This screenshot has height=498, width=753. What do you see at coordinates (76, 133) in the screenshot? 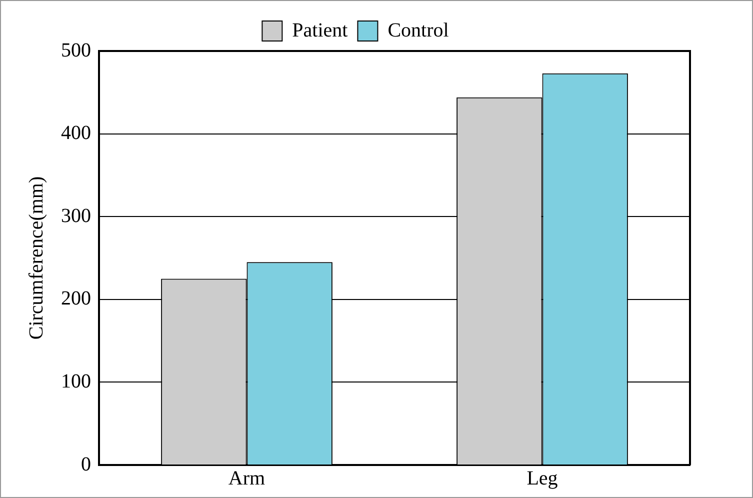
I see `y-tick-label: 400` at bounding box center [76, 133].